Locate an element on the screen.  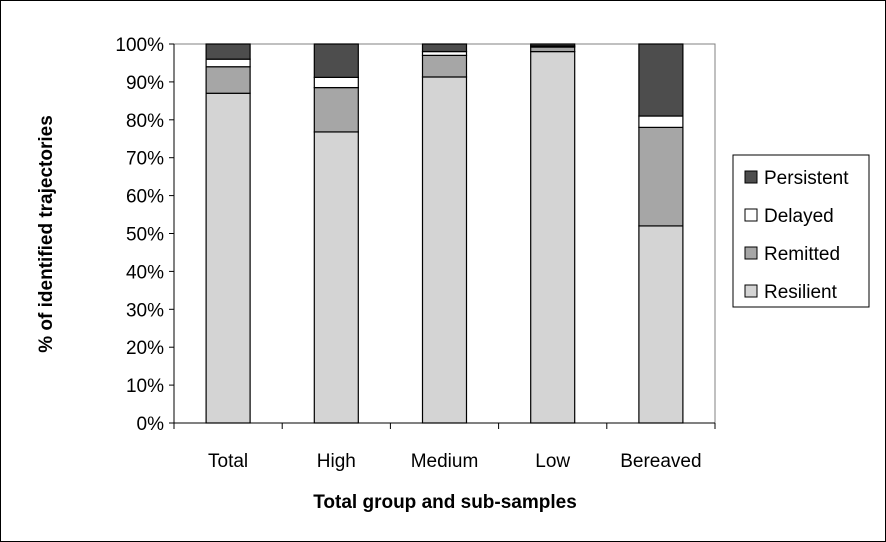
legend-label-persistent: Persistent is located at coordinates (806, 178).